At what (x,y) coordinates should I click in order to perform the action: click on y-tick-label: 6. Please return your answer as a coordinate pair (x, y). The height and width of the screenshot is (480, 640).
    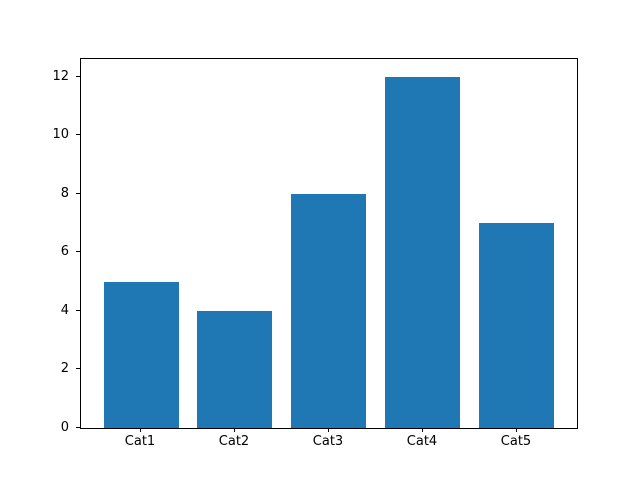
    Looking at the image, I should click on (64, 251).